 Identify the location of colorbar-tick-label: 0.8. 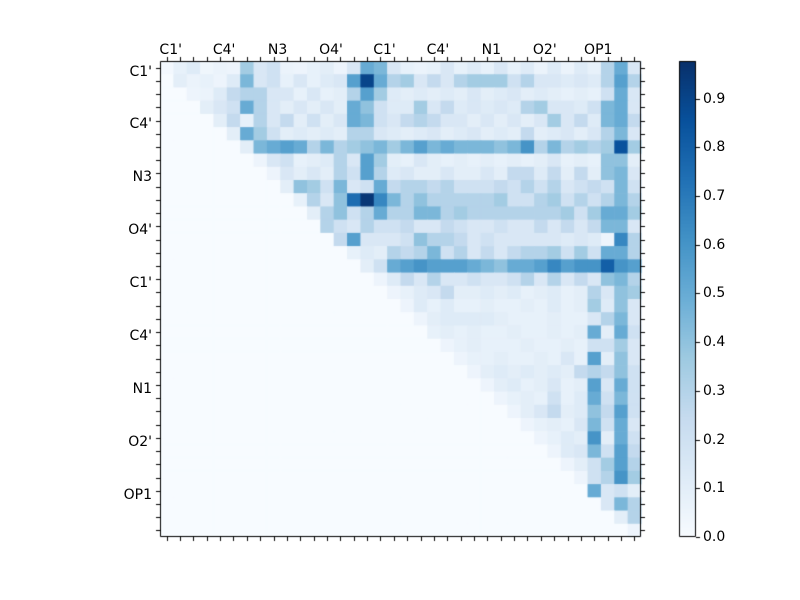
(714, 147).